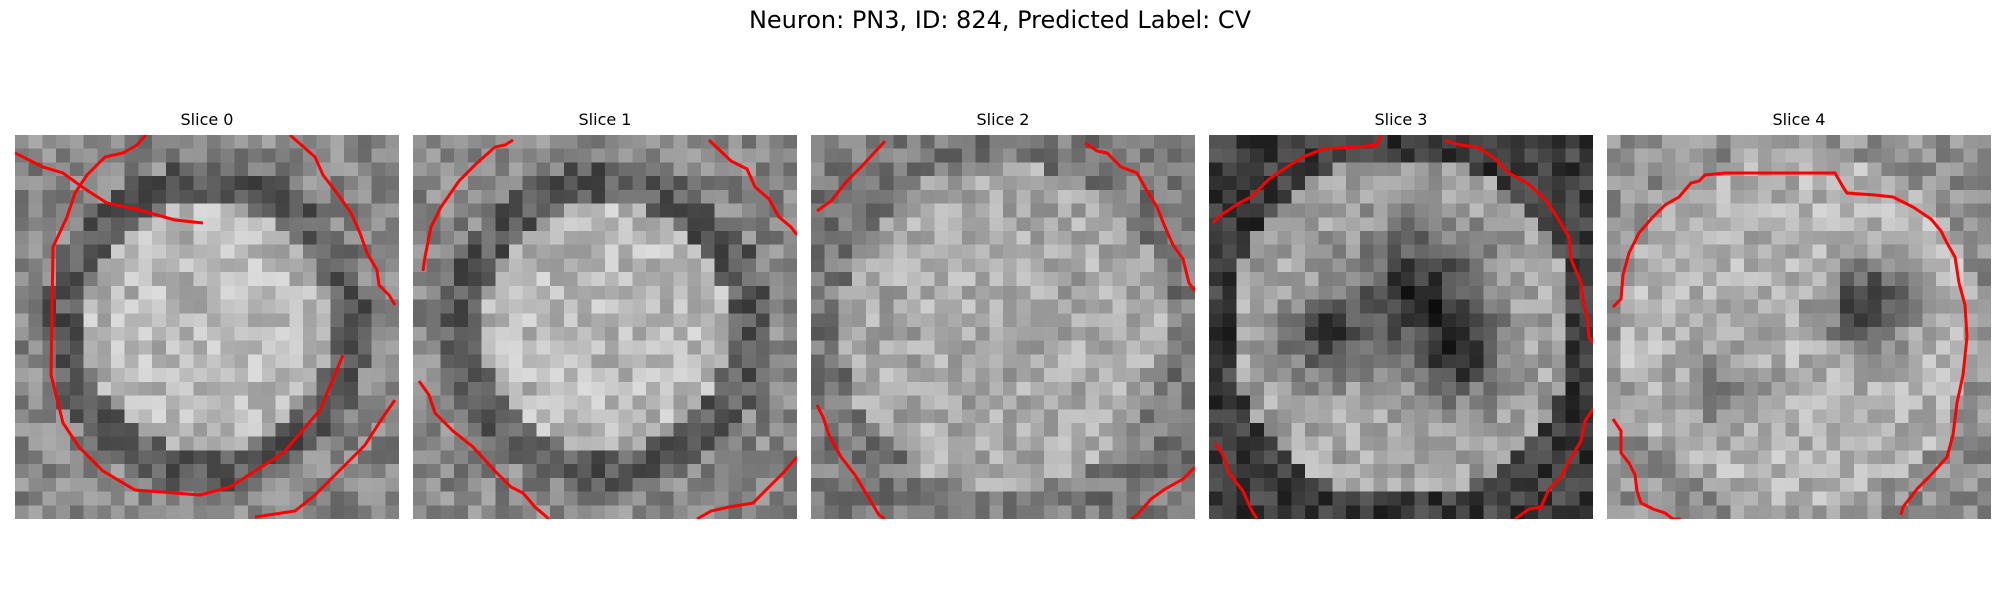  What do you see at coordinates (605, 119) in the screenshot?
I see `slice-title: Slice 1` at bounding box center [605, 119].